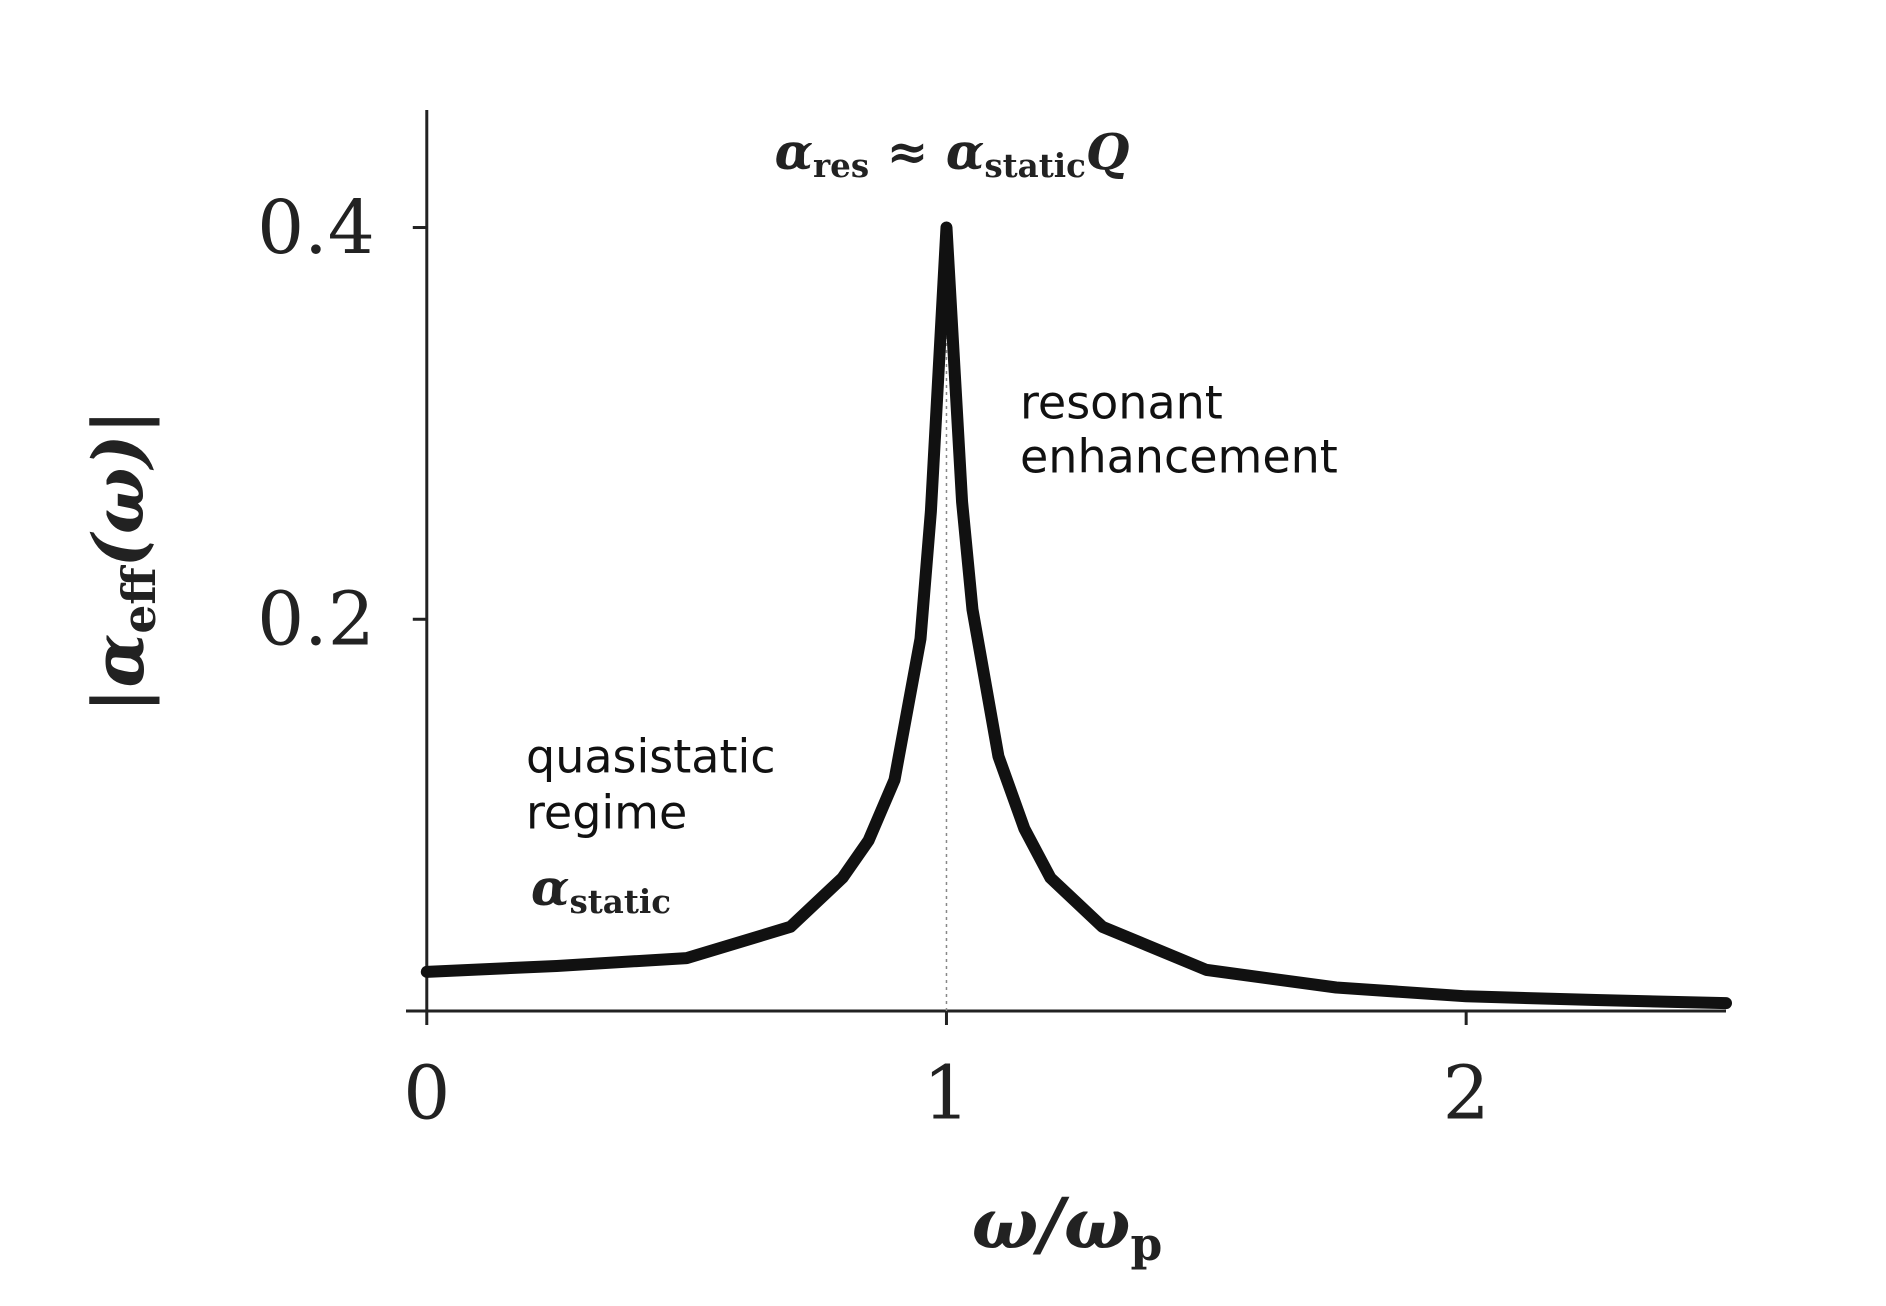 This screenshot has height=1306, width=1886. I want to click on quasistatic-note: quasistatic, so click(651, 757).